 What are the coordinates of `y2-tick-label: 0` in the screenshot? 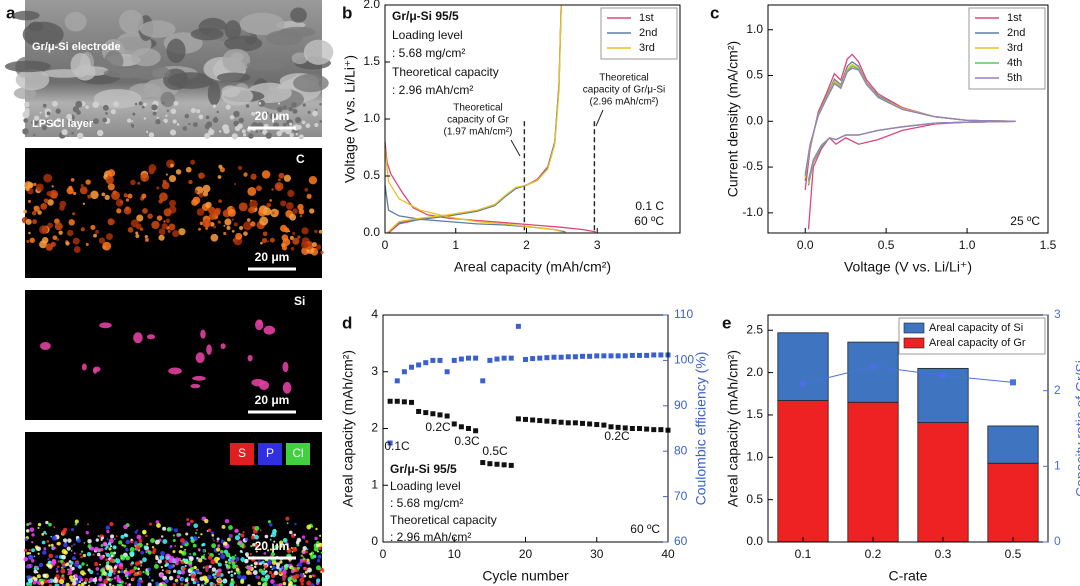 It's located at (1057, 541).